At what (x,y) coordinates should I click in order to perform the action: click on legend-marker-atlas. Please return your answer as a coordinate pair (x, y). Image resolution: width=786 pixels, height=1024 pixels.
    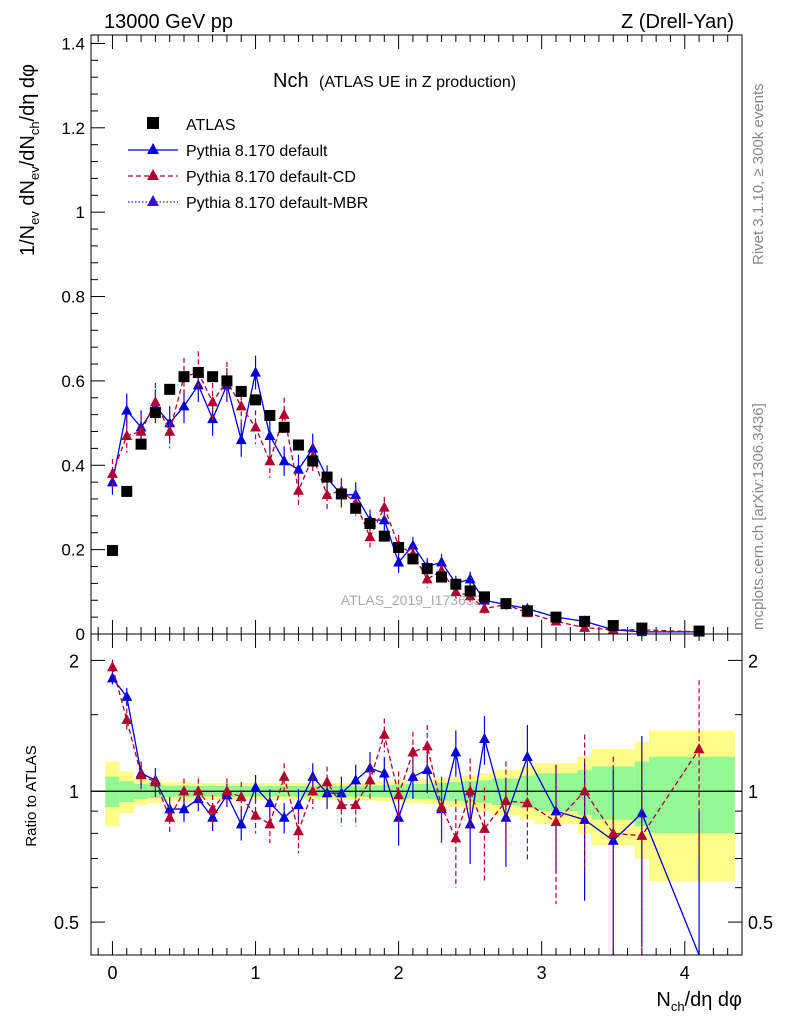
    Looking at the image, I should click on (153, 123).